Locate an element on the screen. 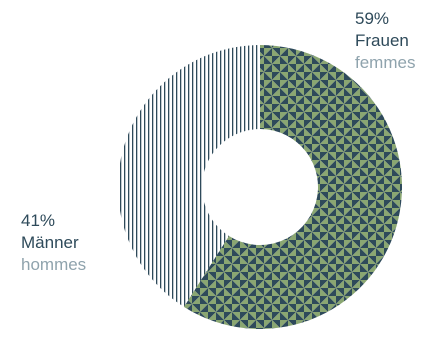 The height and width of the screenshot is (341, 435). men-label-fr: hommes is located at coordinates (54, 264).